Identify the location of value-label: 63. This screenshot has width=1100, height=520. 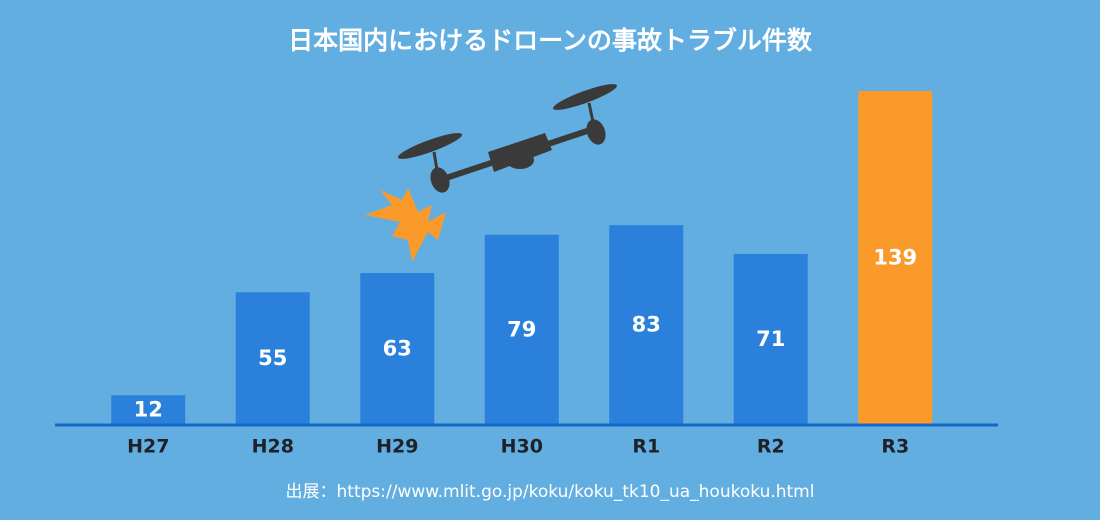
(397, 349).